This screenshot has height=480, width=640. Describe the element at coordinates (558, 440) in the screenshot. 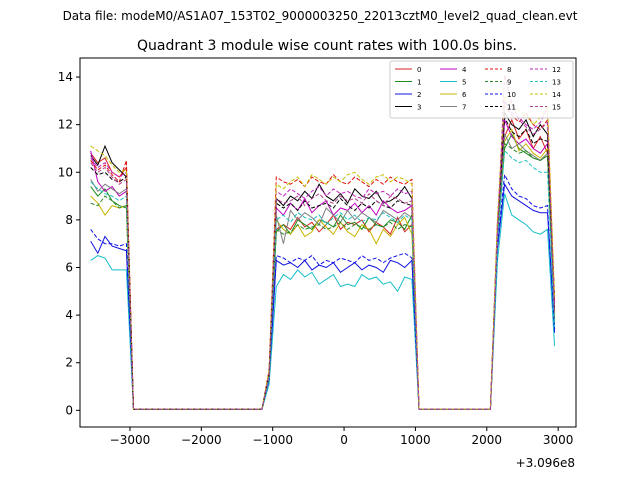

I see `x-tick-label: 3000` at that location.